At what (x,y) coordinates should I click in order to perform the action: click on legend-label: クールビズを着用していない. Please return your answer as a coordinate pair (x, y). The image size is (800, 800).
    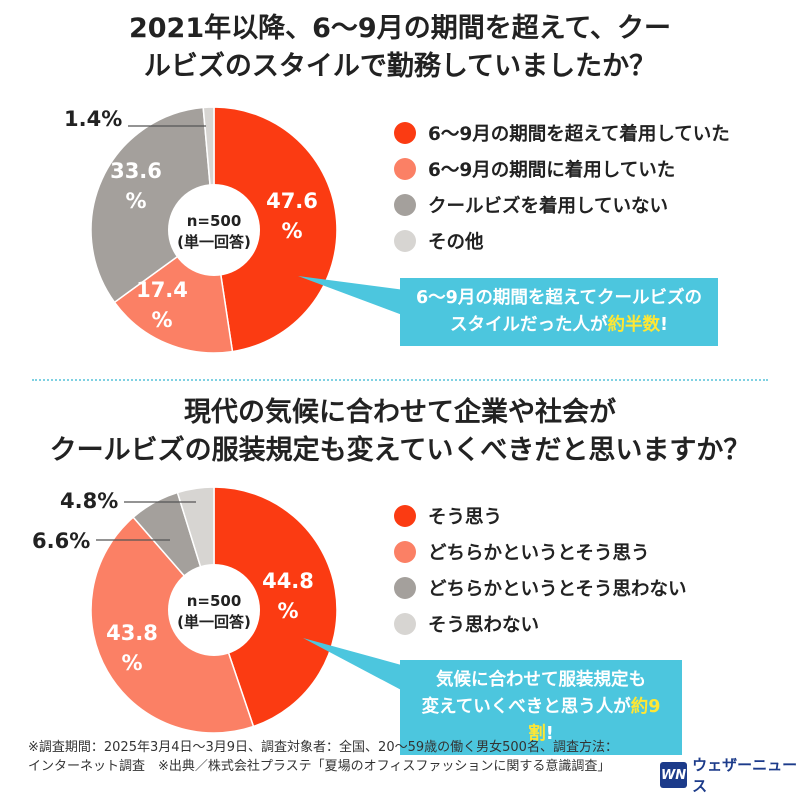
    Looking at the image, I should click on (548, 206).